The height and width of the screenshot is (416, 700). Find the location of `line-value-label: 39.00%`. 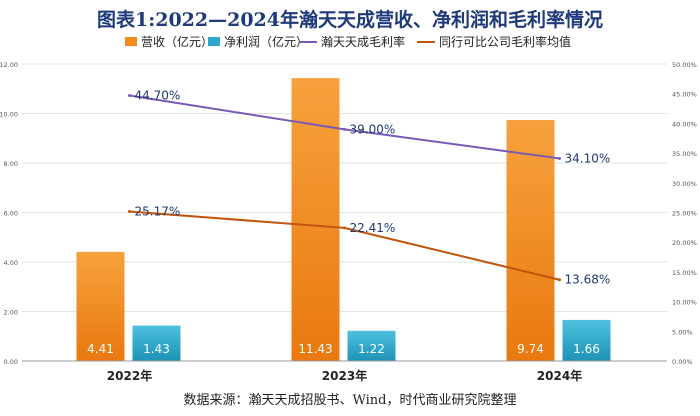

line-value-label: 39.00% is located at coordinates (373, 129).